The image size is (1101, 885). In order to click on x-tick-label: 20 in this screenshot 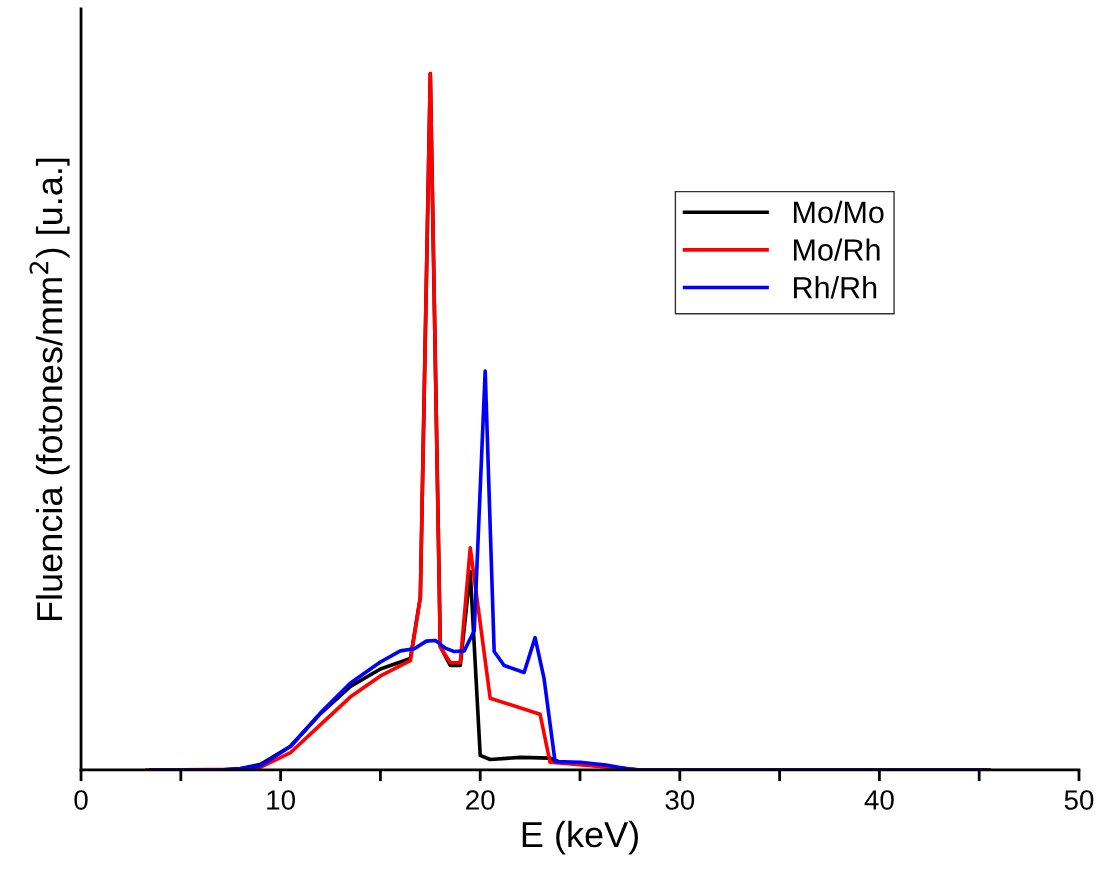, I will do `click(480, 800)`.